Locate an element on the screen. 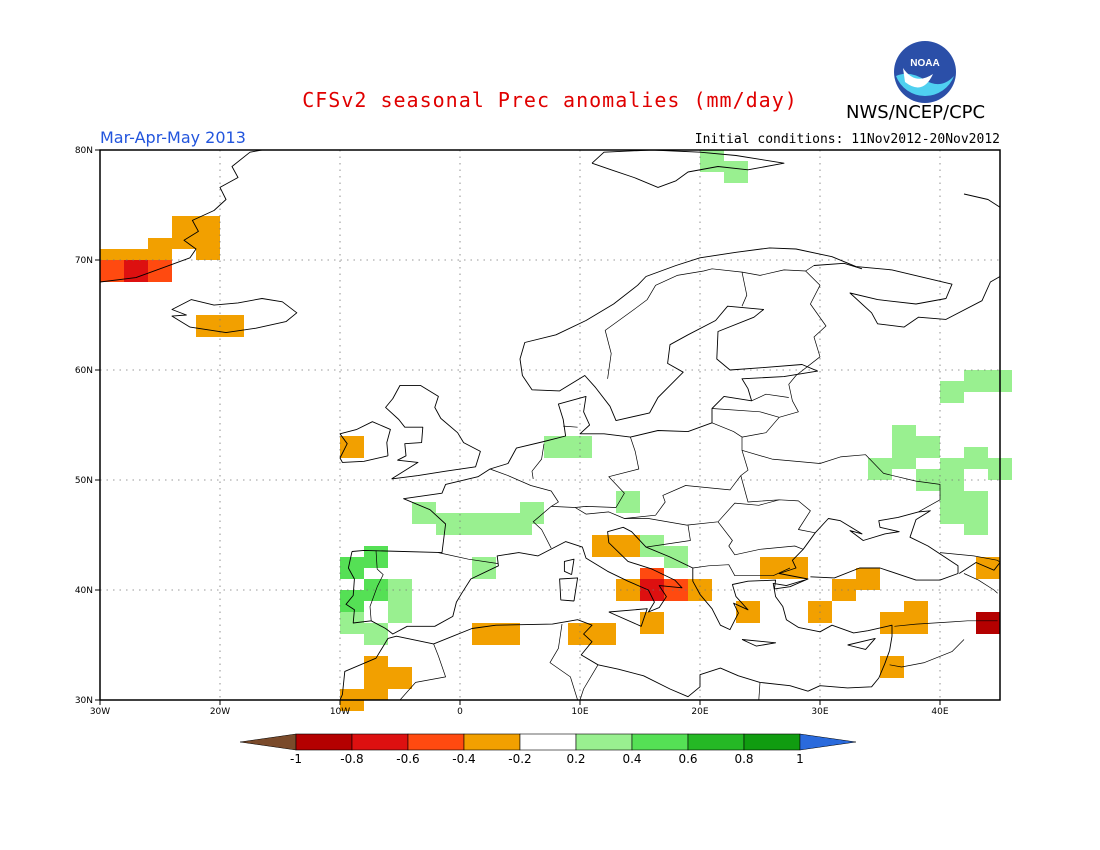 The image size is (1100, 850). lon-tick-label: 10E is located at coordinates (579, 712).